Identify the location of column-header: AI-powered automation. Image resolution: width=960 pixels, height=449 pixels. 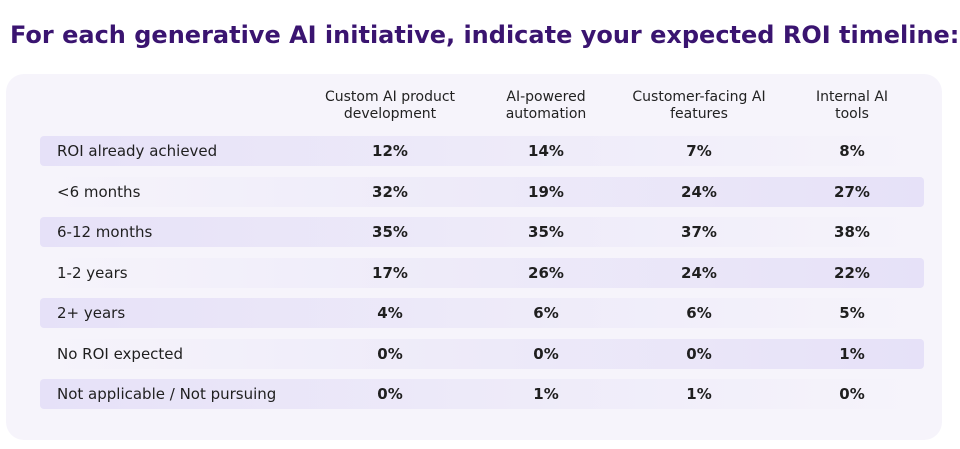
(546, 106).